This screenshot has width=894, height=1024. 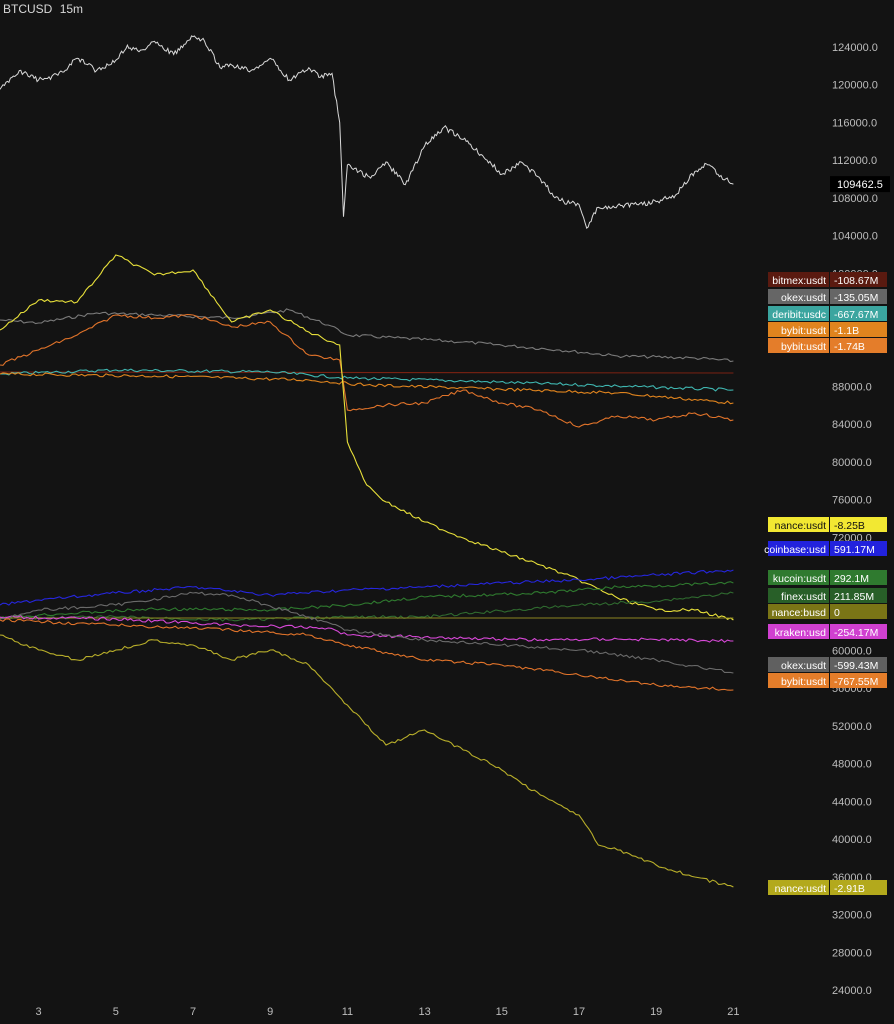 I want to click on cvd-series-tag: bitmex:usdt -108.67M, so click(x=827, y=279).